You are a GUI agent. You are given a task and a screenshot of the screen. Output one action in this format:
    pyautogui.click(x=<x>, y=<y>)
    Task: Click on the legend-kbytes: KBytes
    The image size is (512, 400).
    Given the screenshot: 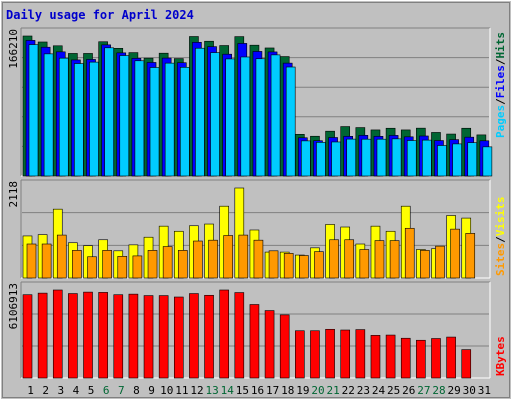 What is the action you would take?
    pyautogui.click(x=500, y=356)
    